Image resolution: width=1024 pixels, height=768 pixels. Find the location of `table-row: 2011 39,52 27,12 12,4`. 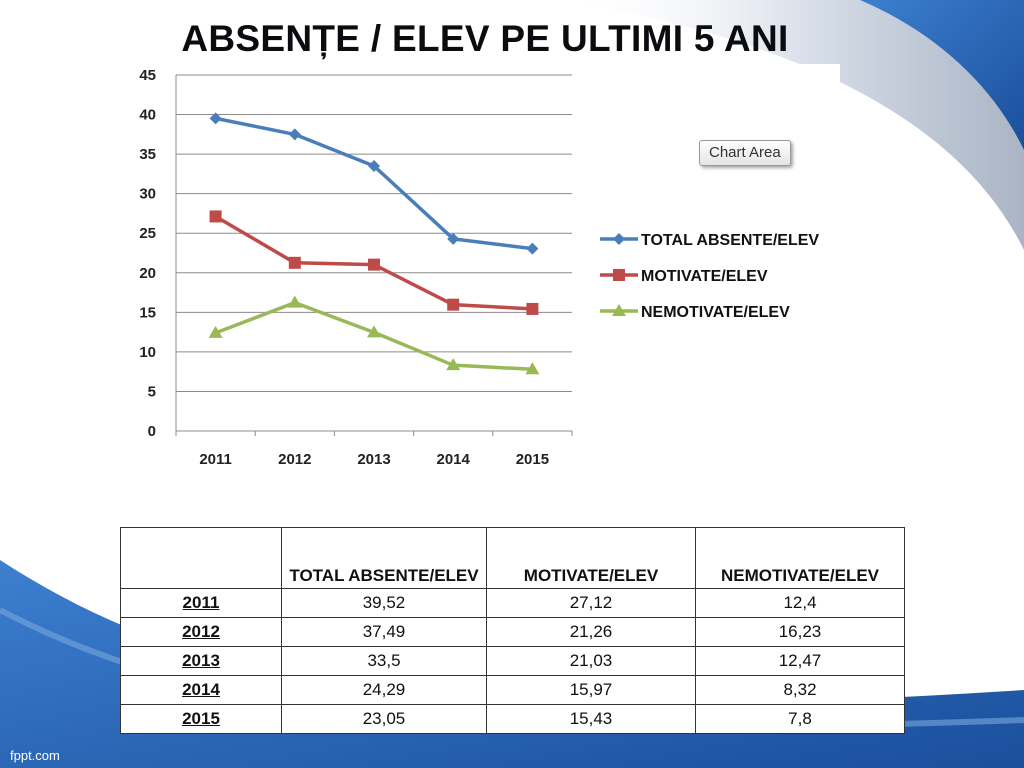

table-row: 2011 39,52 27,12 12,4 is located at coordinates (512, 603).